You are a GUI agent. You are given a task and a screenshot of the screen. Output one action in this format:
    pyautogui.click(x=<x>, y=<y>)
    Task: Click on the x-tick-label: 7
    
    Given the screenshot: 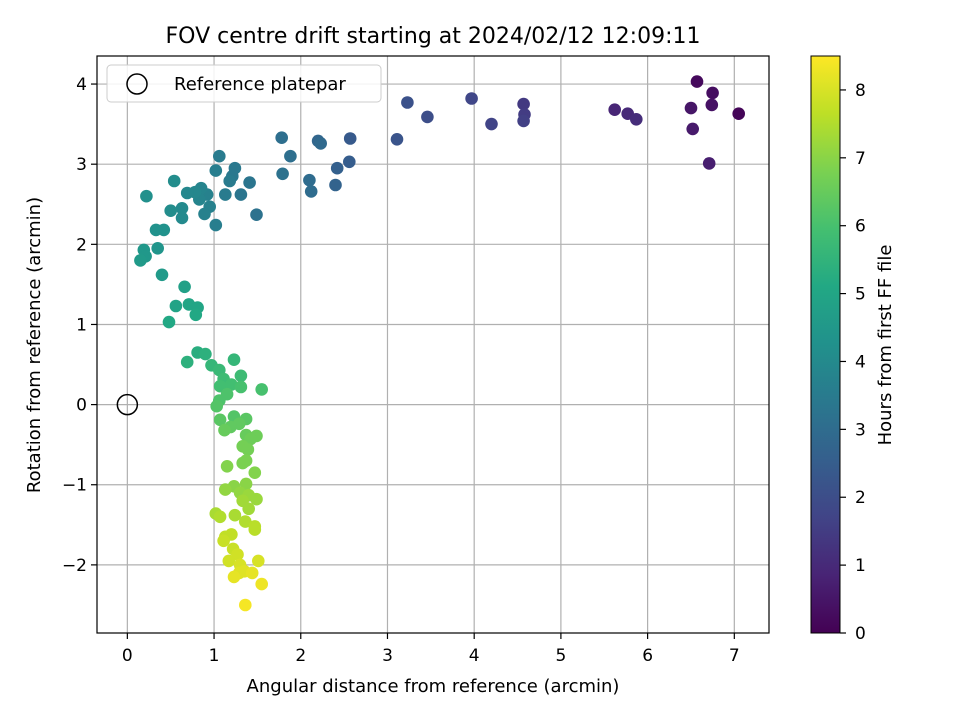 What is the action you would take?
    pyautogui.click(x=734, y=656)
    